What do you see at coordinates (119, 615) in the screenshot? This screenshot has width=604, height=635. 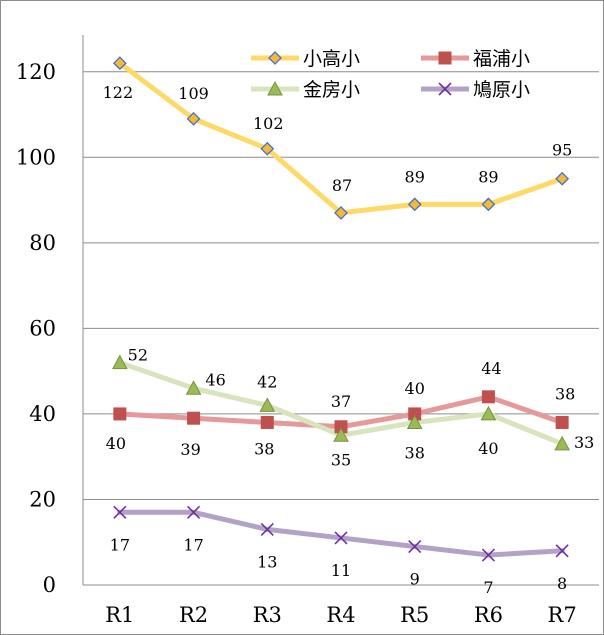 I see `x-tick-label: R1` at bounding box center [119, 615].